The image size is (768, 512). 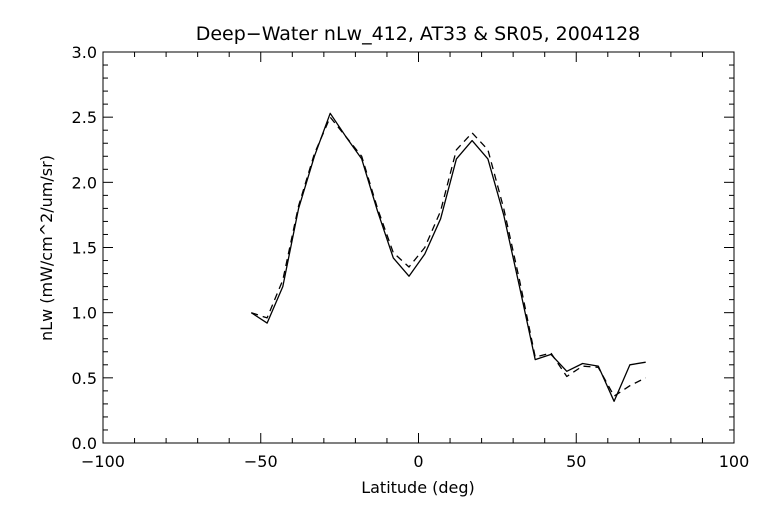 I want to click on y-tick-label: 0.5, so click(x=84, y=378).